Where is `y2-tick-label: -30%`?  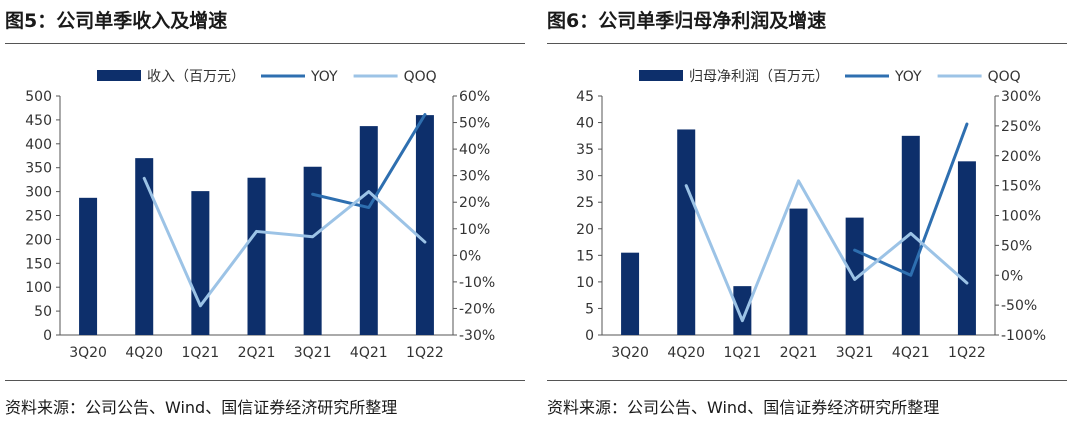
y2-tick-label: -30% is located at coordinates (477, 336).